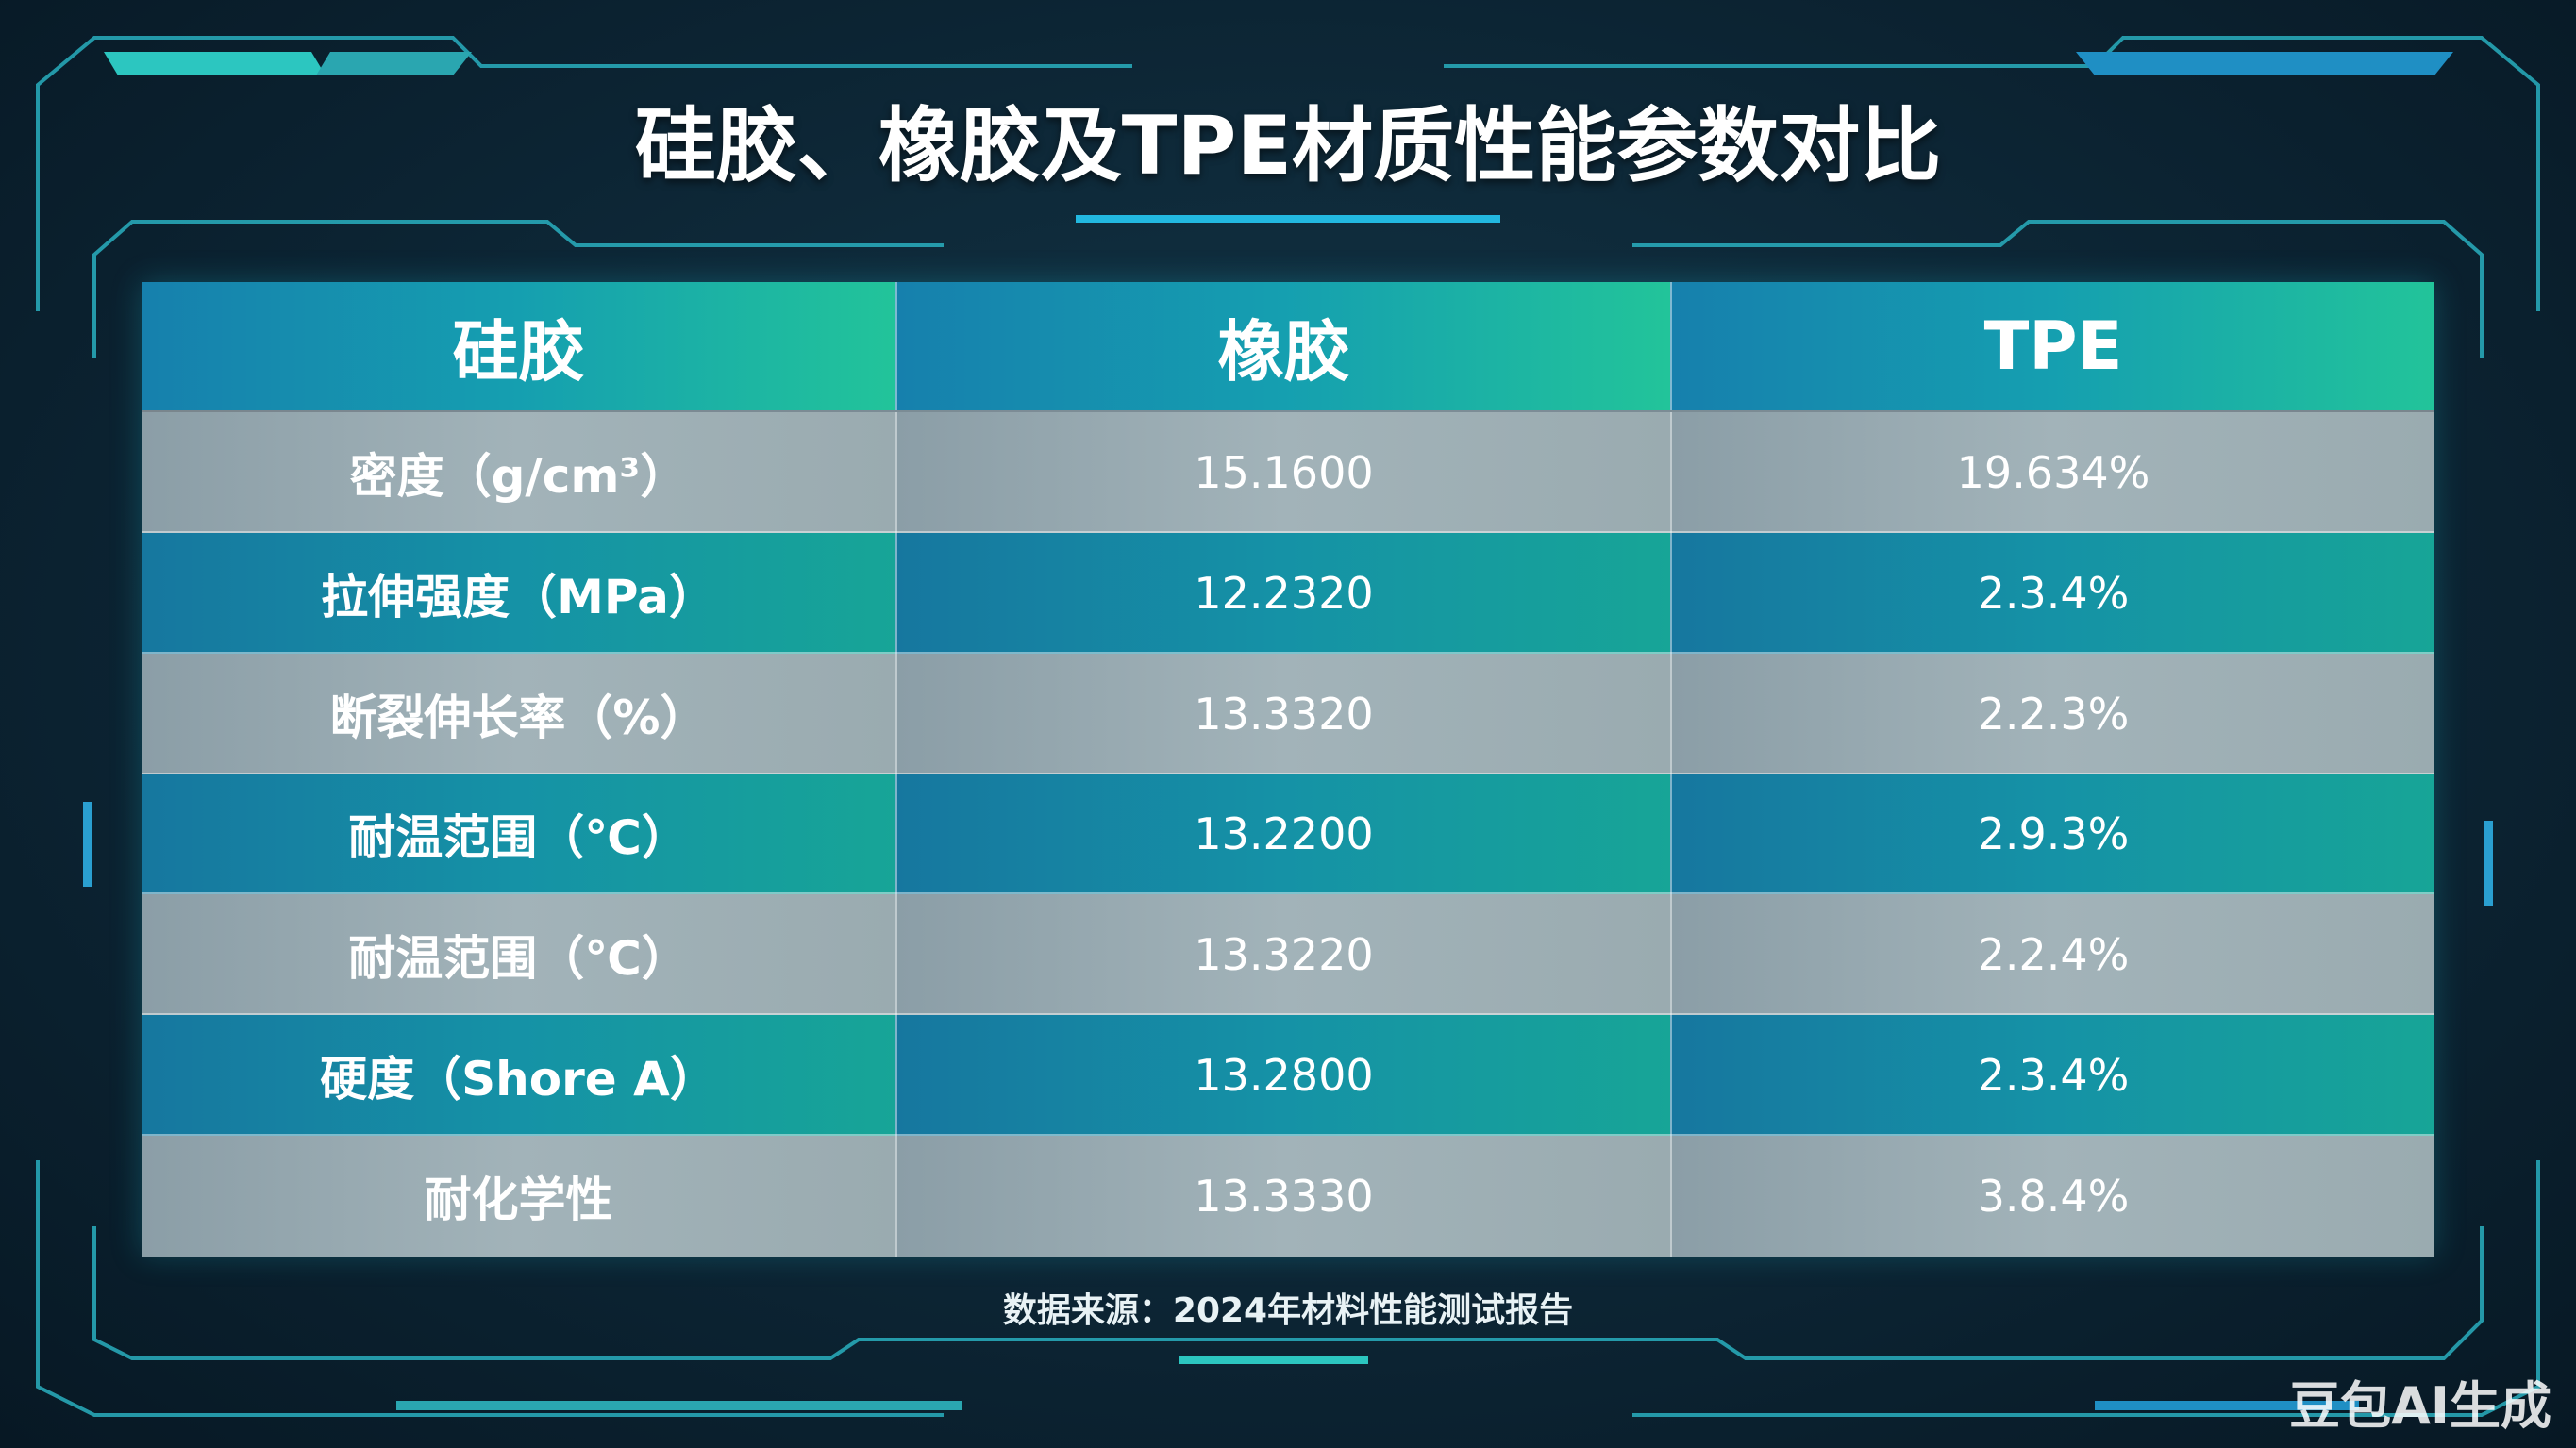  I want to click on header-row: 硅胶 橡胶 TPE, so click(1288, 346).